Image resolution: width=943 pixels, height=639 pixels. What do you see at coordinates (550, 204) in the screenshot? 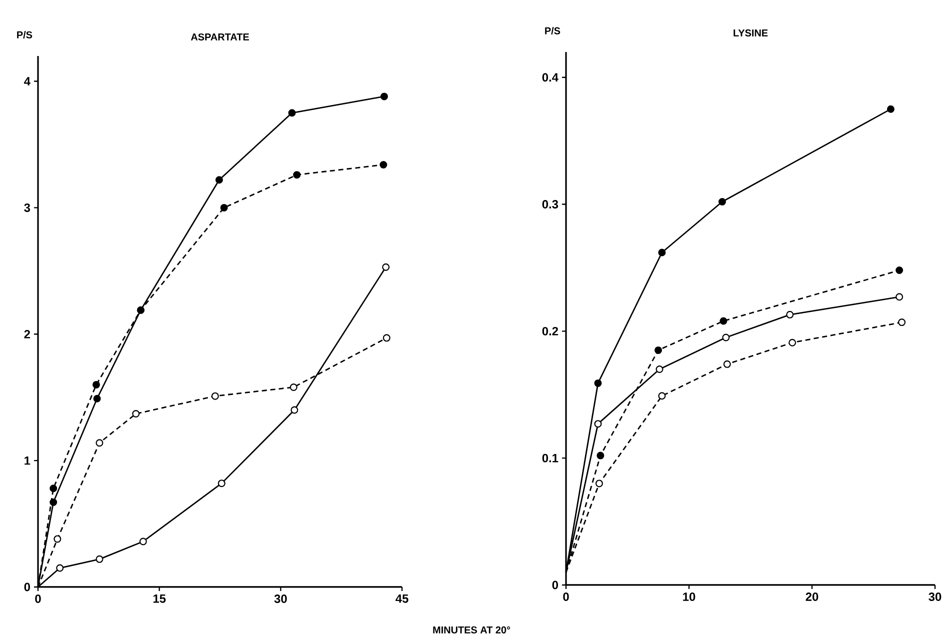
I see `y-tick-label: 0.3` at bounding box center [550, 204].